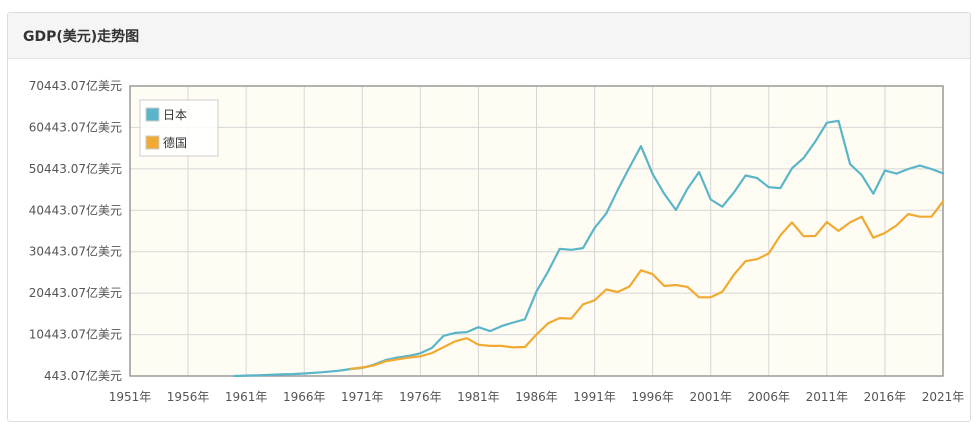 This screenshot has height=430, width=980. Describe the element at coordinates (304, 397) in the screenshot. I see `x-tick-label: 1966年` at that location.